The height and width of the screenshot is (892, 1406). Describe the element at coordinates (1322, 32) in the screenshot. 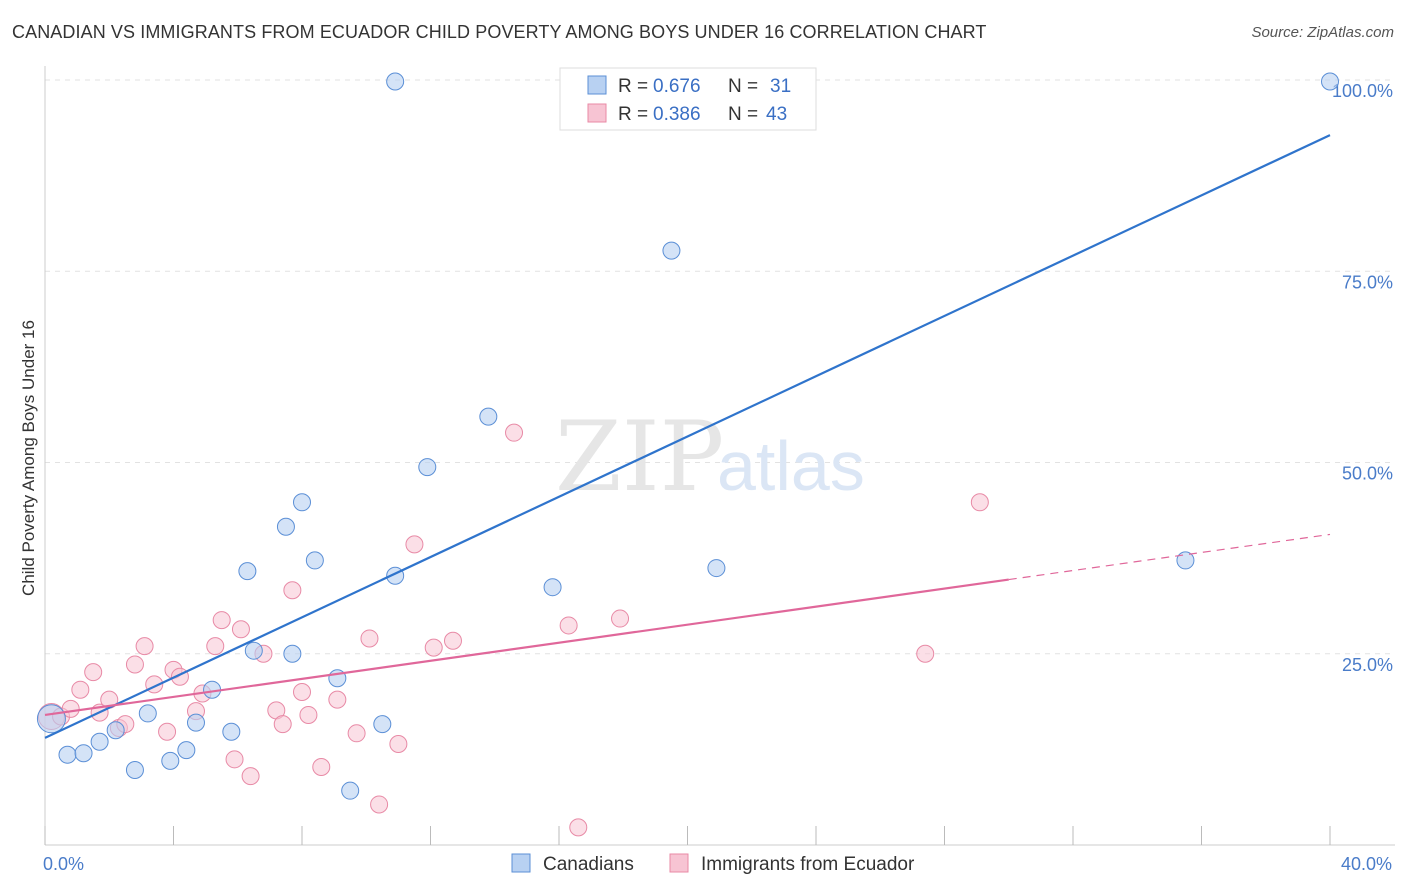

I see `source-credit: Source: ZipAtlas.com` at that location.